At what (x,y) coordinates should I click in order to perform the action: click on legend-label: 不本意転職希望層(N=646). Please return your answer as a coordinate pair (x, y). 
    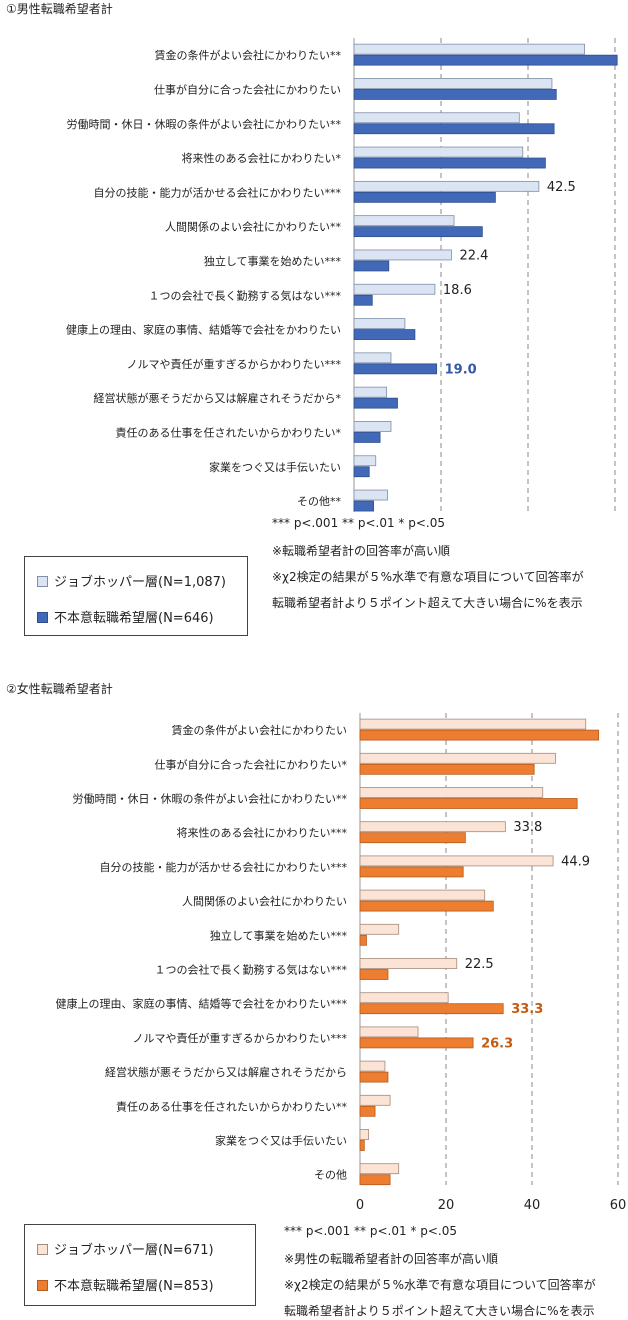
    Looking at the image, I should click on (134, 618).